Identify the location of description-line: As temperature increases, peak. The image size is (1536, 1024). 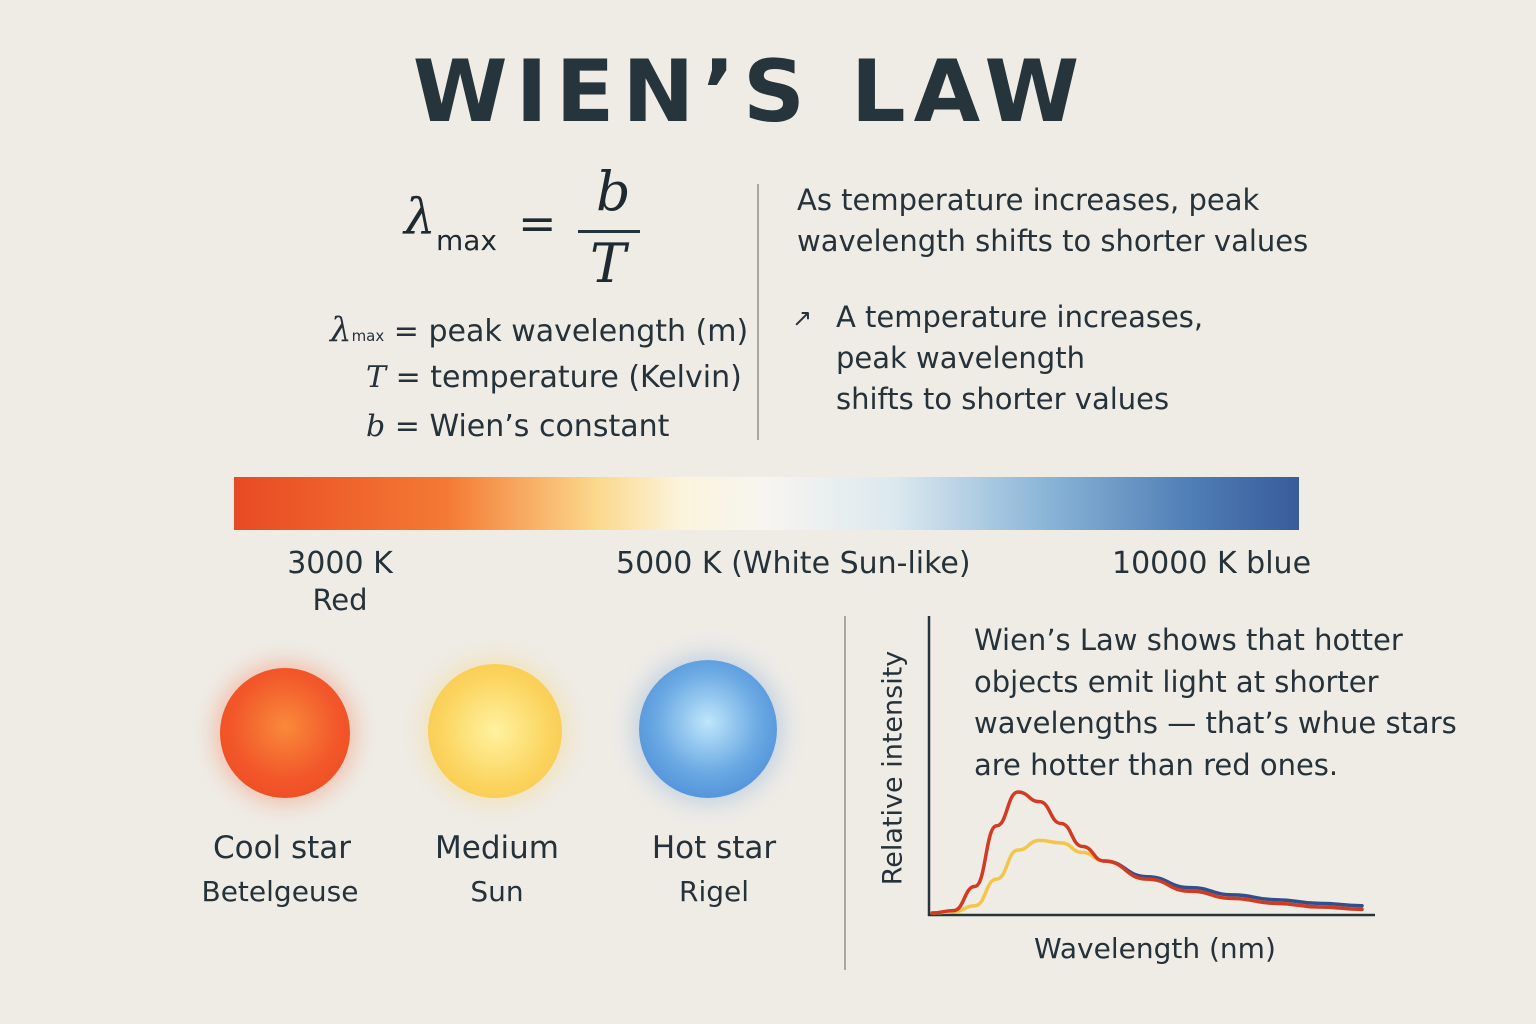
(1028, 200).